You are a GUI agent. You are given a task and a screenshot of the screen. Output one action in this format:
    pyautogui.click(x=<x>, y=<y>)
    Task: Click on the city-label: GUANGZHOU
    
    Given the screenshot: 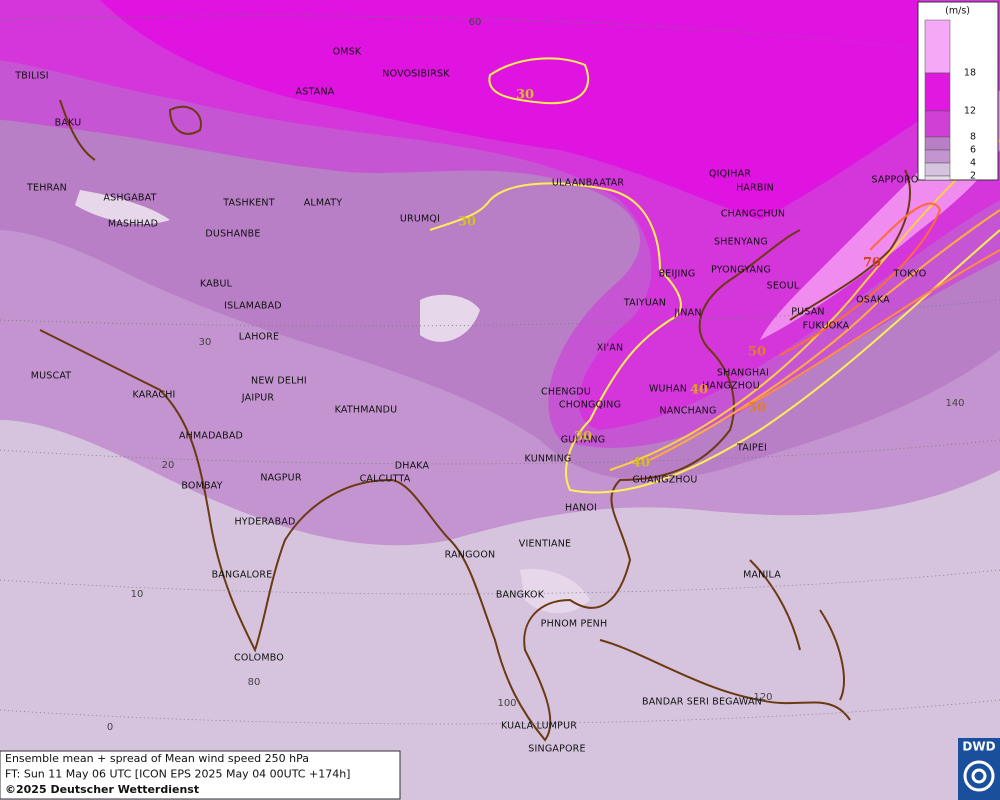 What is the action you would take?
    pyautogui.click(x=664, y=480)
    